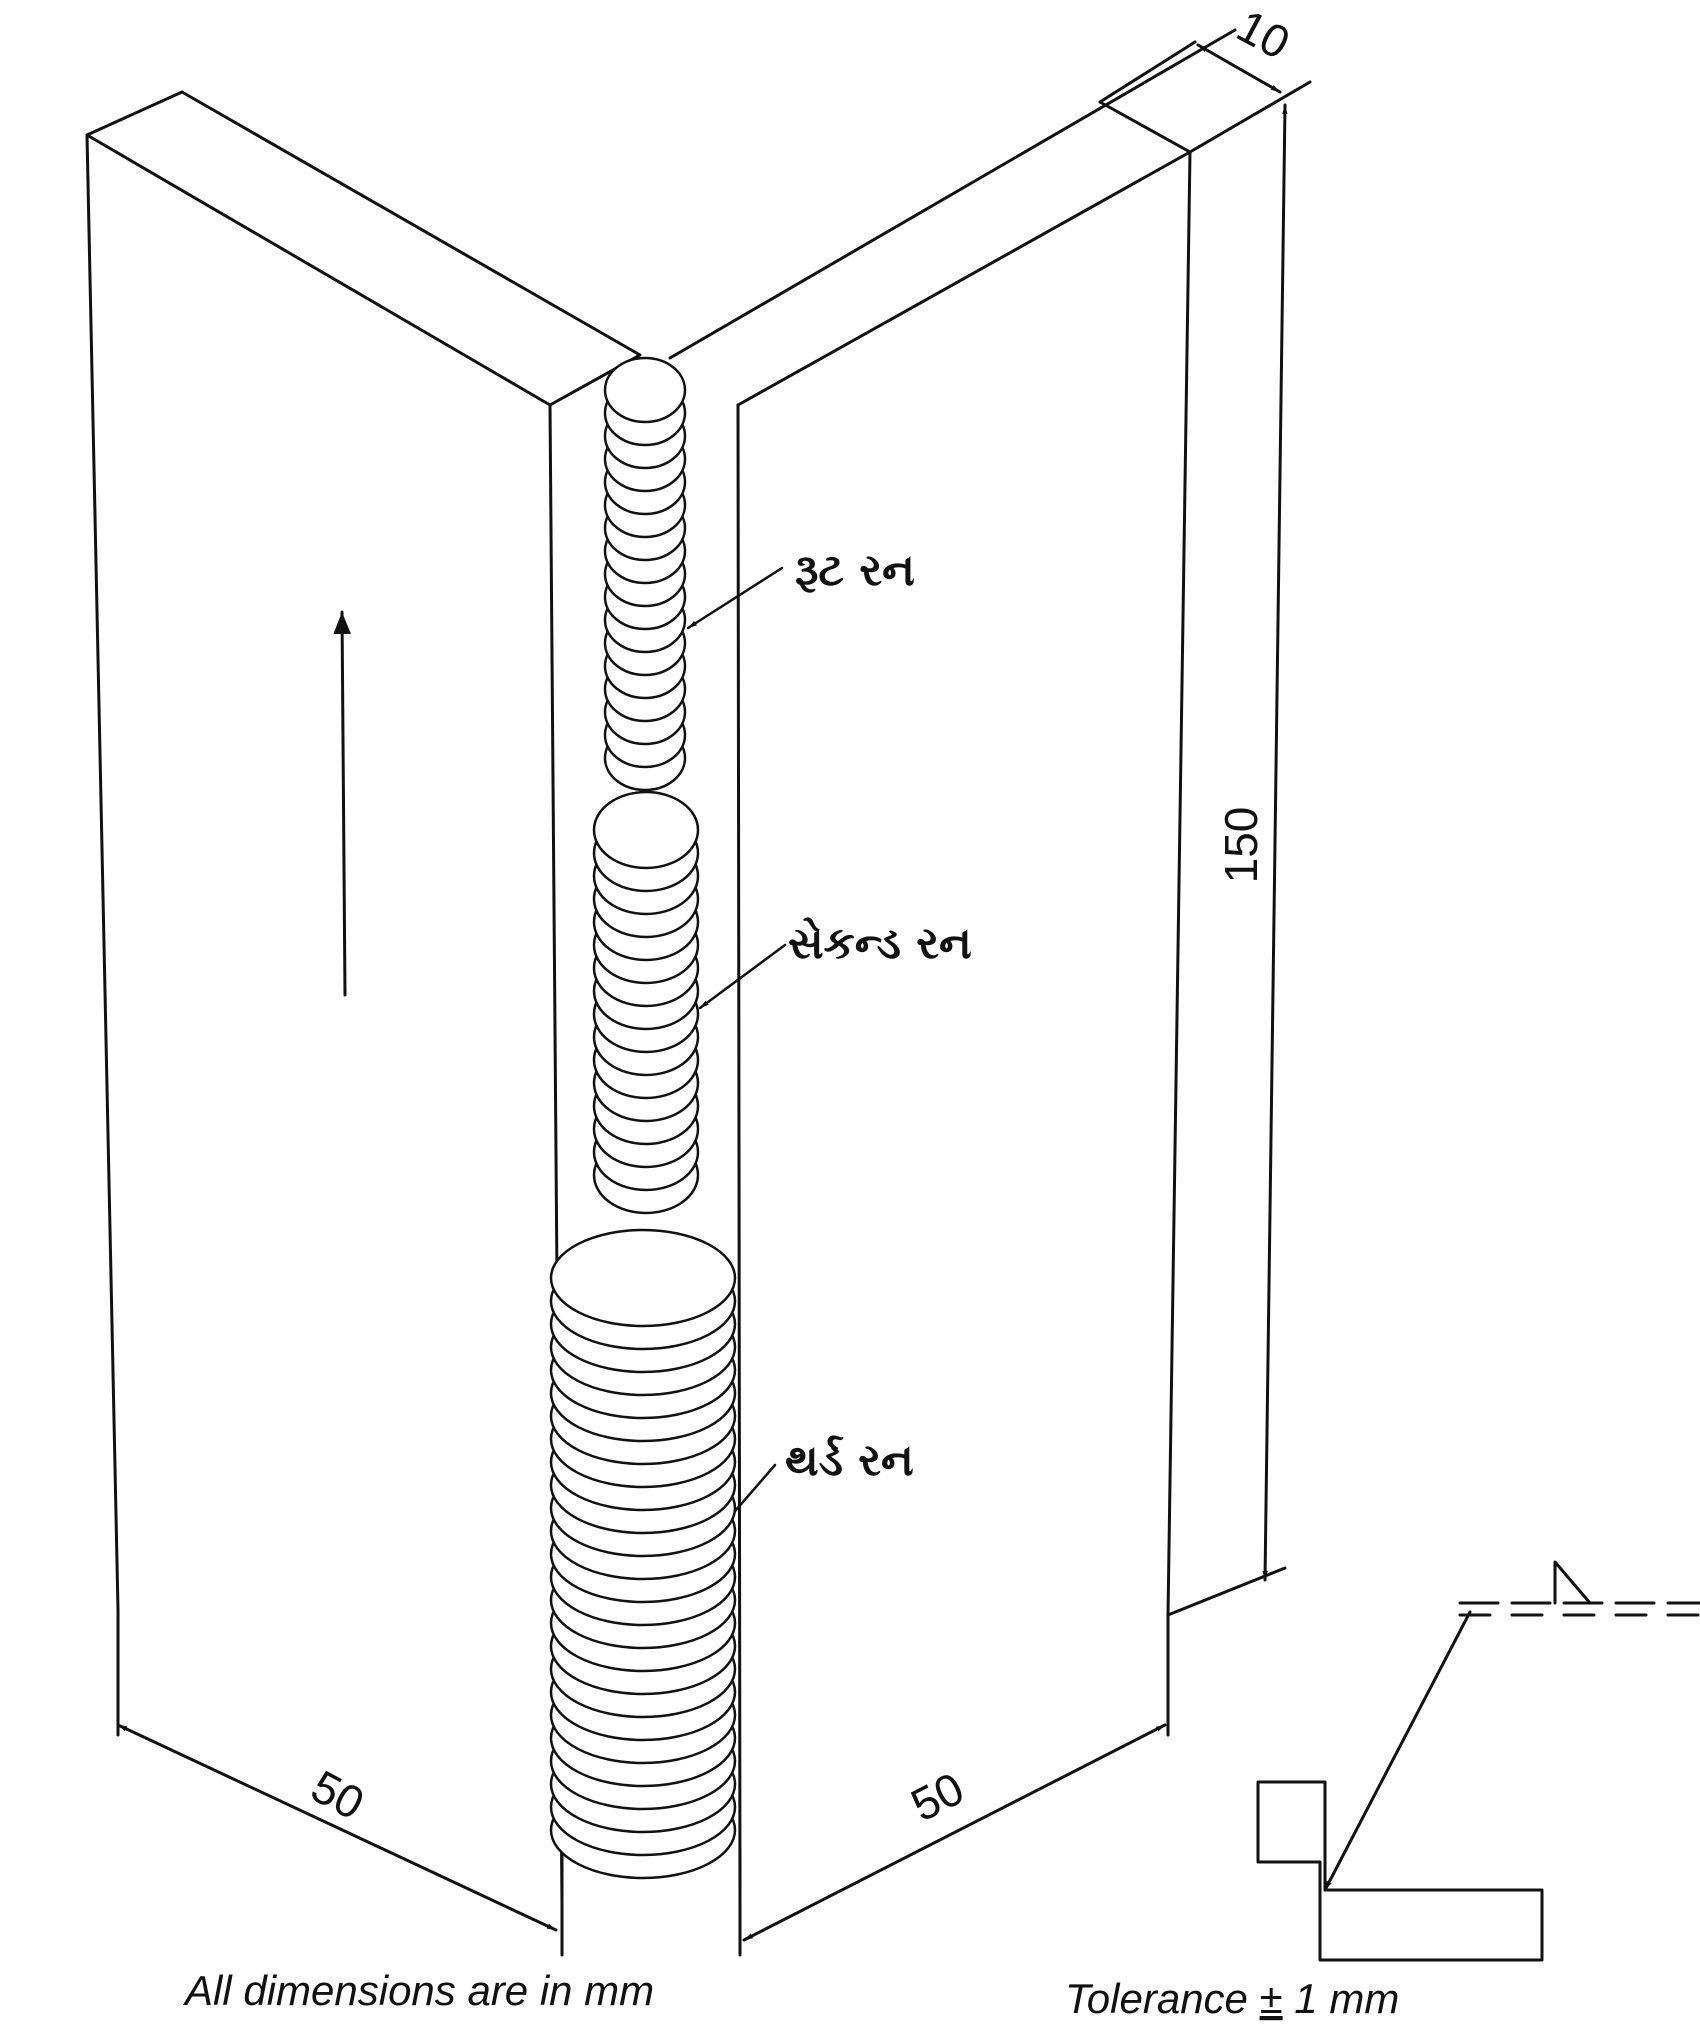 The image size is (1700, 2032). Describe the element at coordinates (1572, 1582) in the screenshot. I see `fillet-weld-symbol` at that location.